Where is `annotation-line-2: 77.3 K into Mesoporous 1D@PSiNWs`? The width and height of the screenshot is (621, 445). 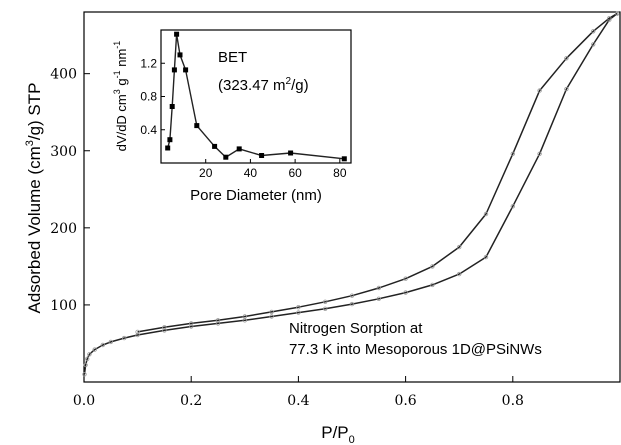
annotation-line-2: 77.3 K into Mesoporous 1D@PSiNWs is located at coordinates (415, 349).